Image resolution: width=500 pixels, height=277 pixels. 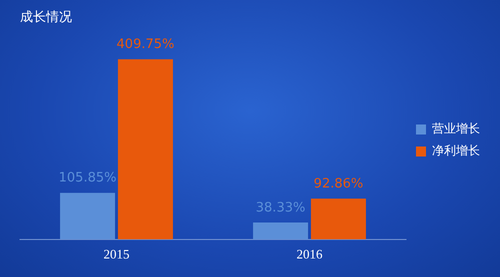 I want to click on data-label: 92.86%, so click(x=339, y=184).